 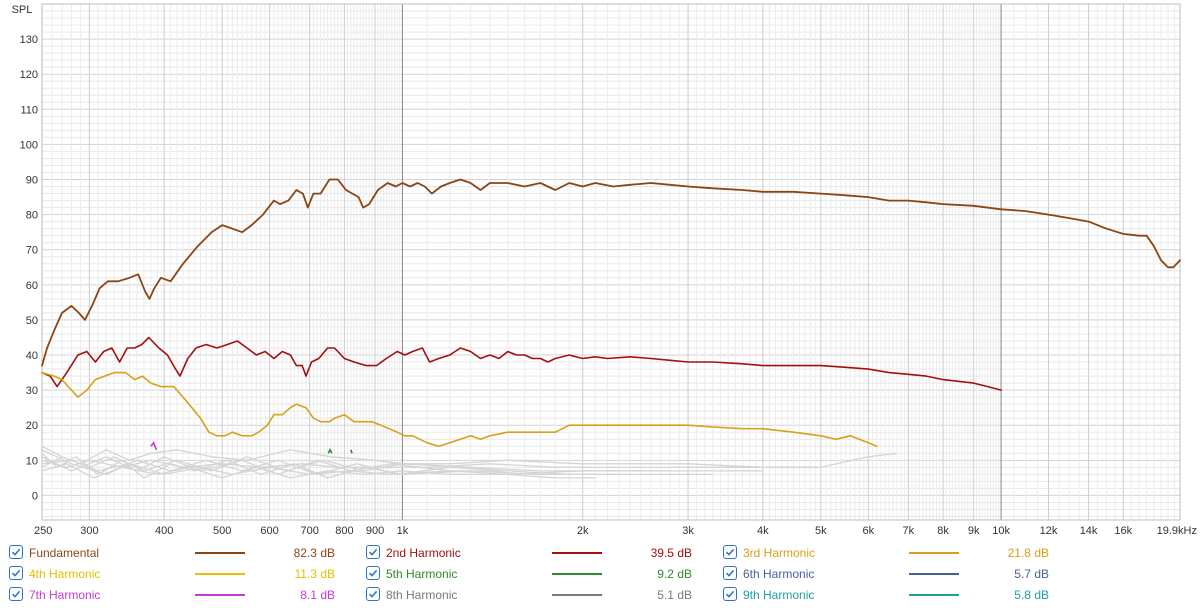 I want to click on y-tick-label: 50, so click(x=32, y=321).